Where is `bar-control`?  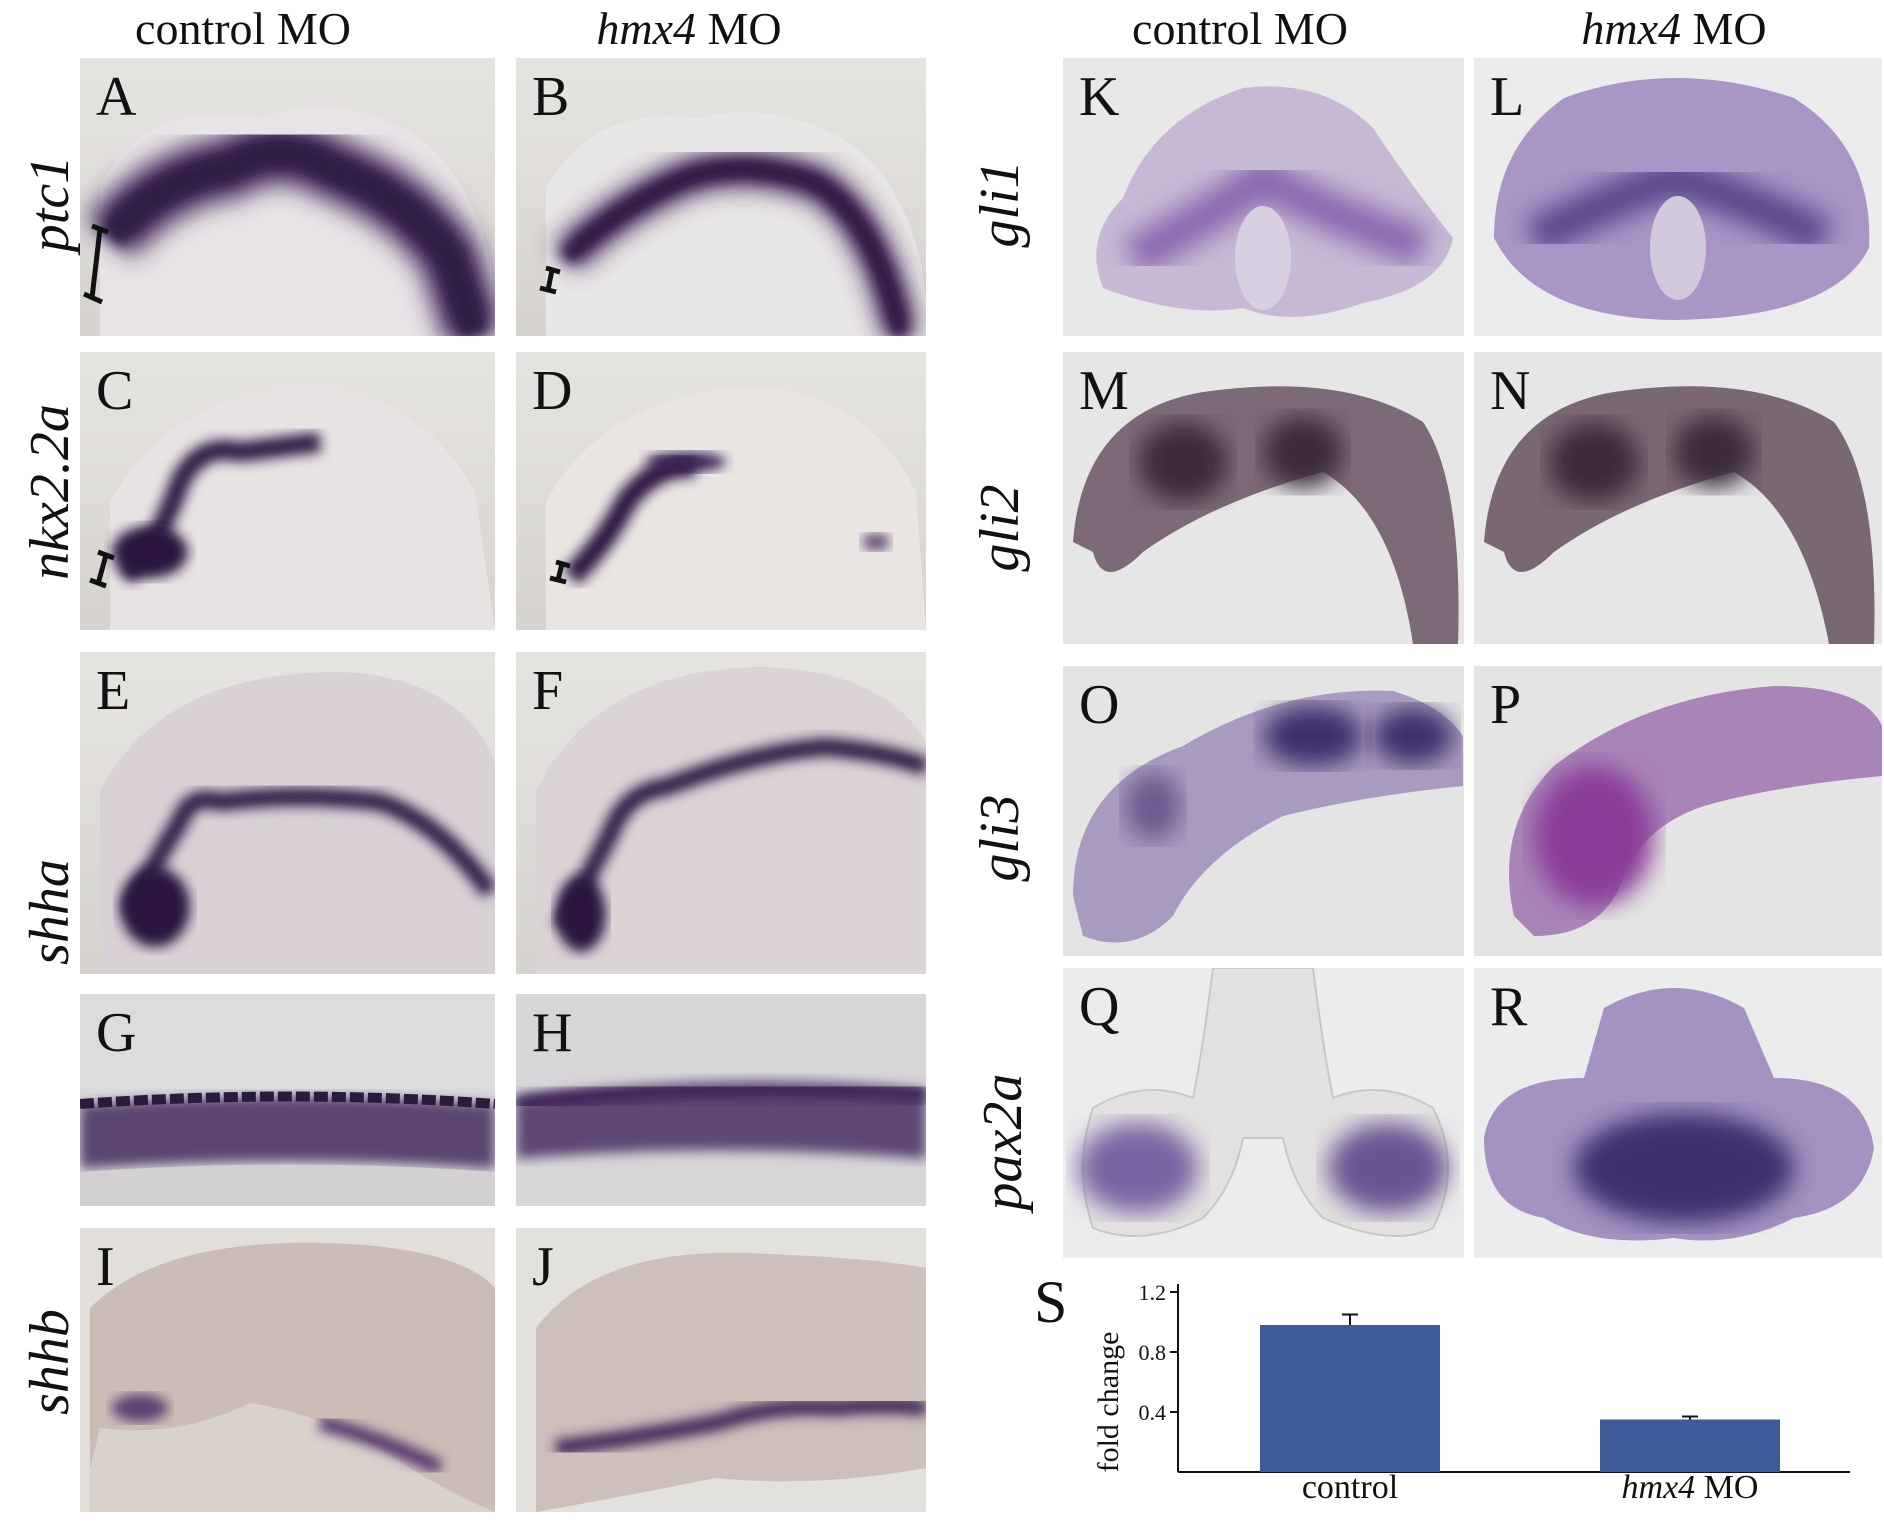 bar-control is located at coordinates (1350, 1398).